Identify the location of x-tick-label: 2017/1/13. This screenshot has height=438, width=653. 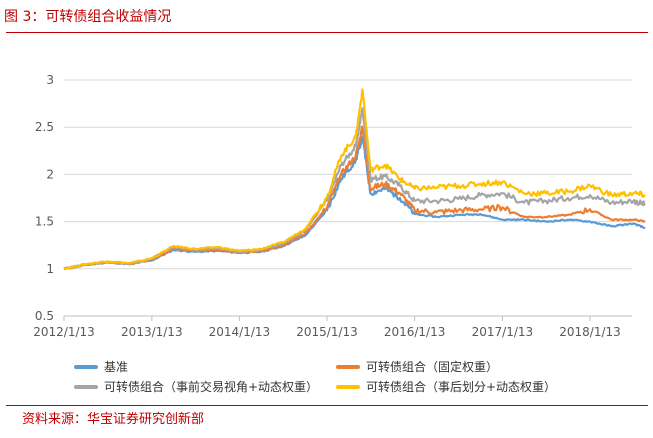
(503, 332).